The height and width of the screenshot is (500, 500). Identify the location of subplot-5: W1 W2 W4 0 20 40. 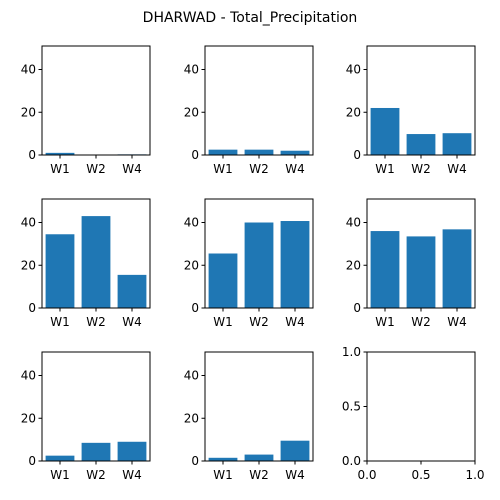
(249, 263).